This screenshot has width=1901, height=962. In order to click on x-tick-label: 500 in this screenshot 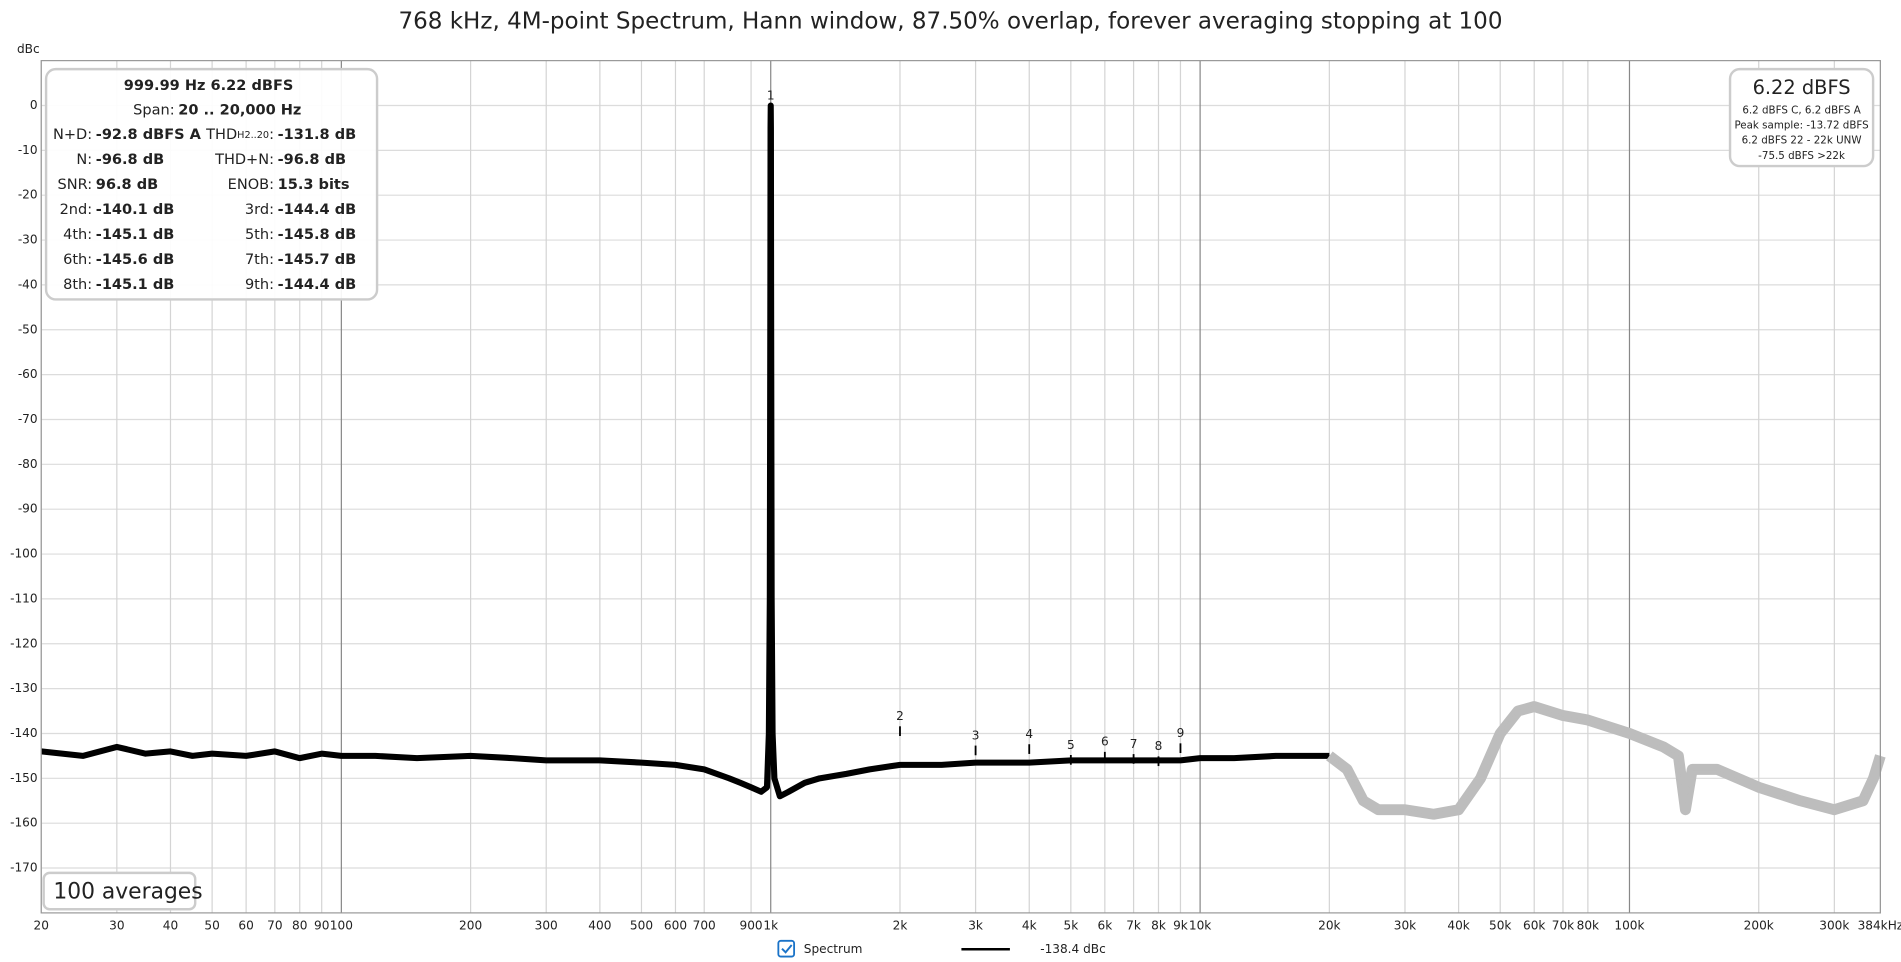, I will do `click(641, 926)`.